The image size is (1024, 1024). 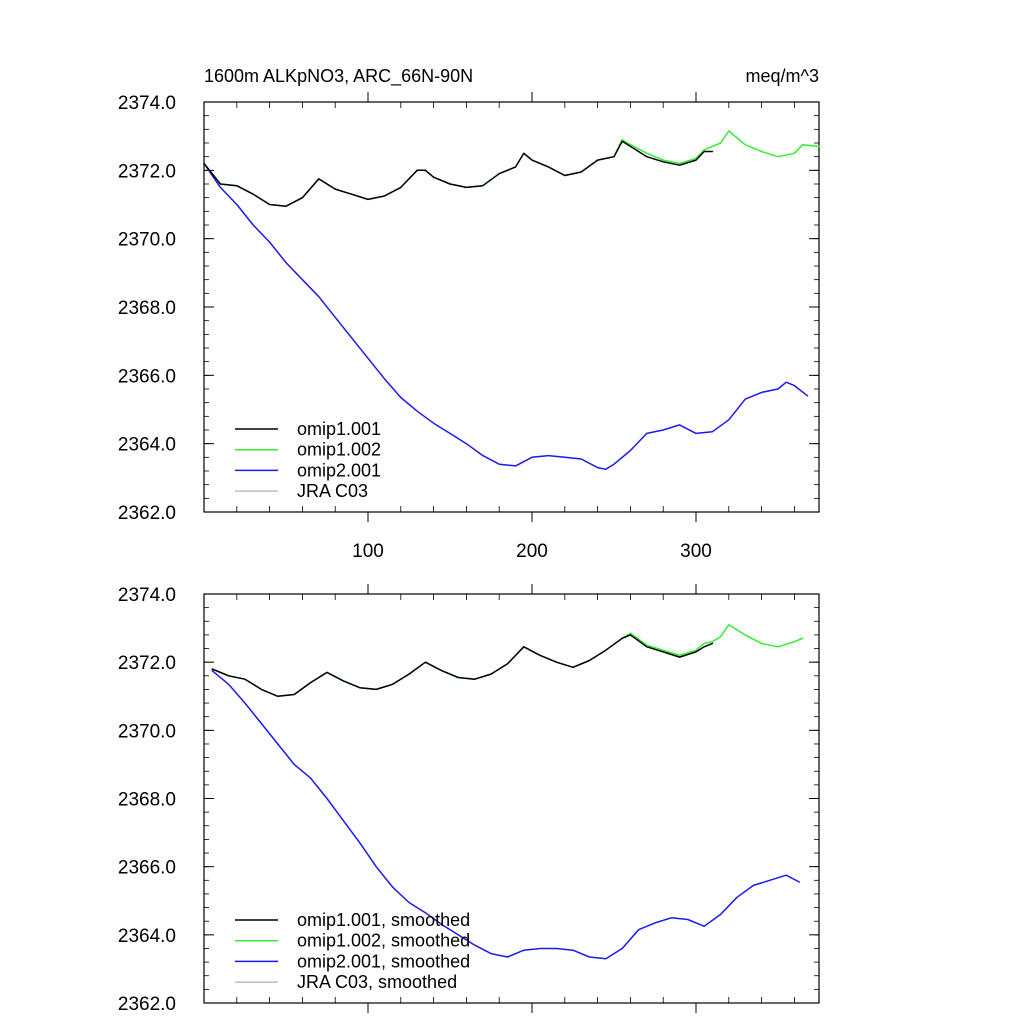 What do you see at coordinates (339, 470) in the screenshot?
I see `legend-label: omip2.001` at bounding box center [339, 470].